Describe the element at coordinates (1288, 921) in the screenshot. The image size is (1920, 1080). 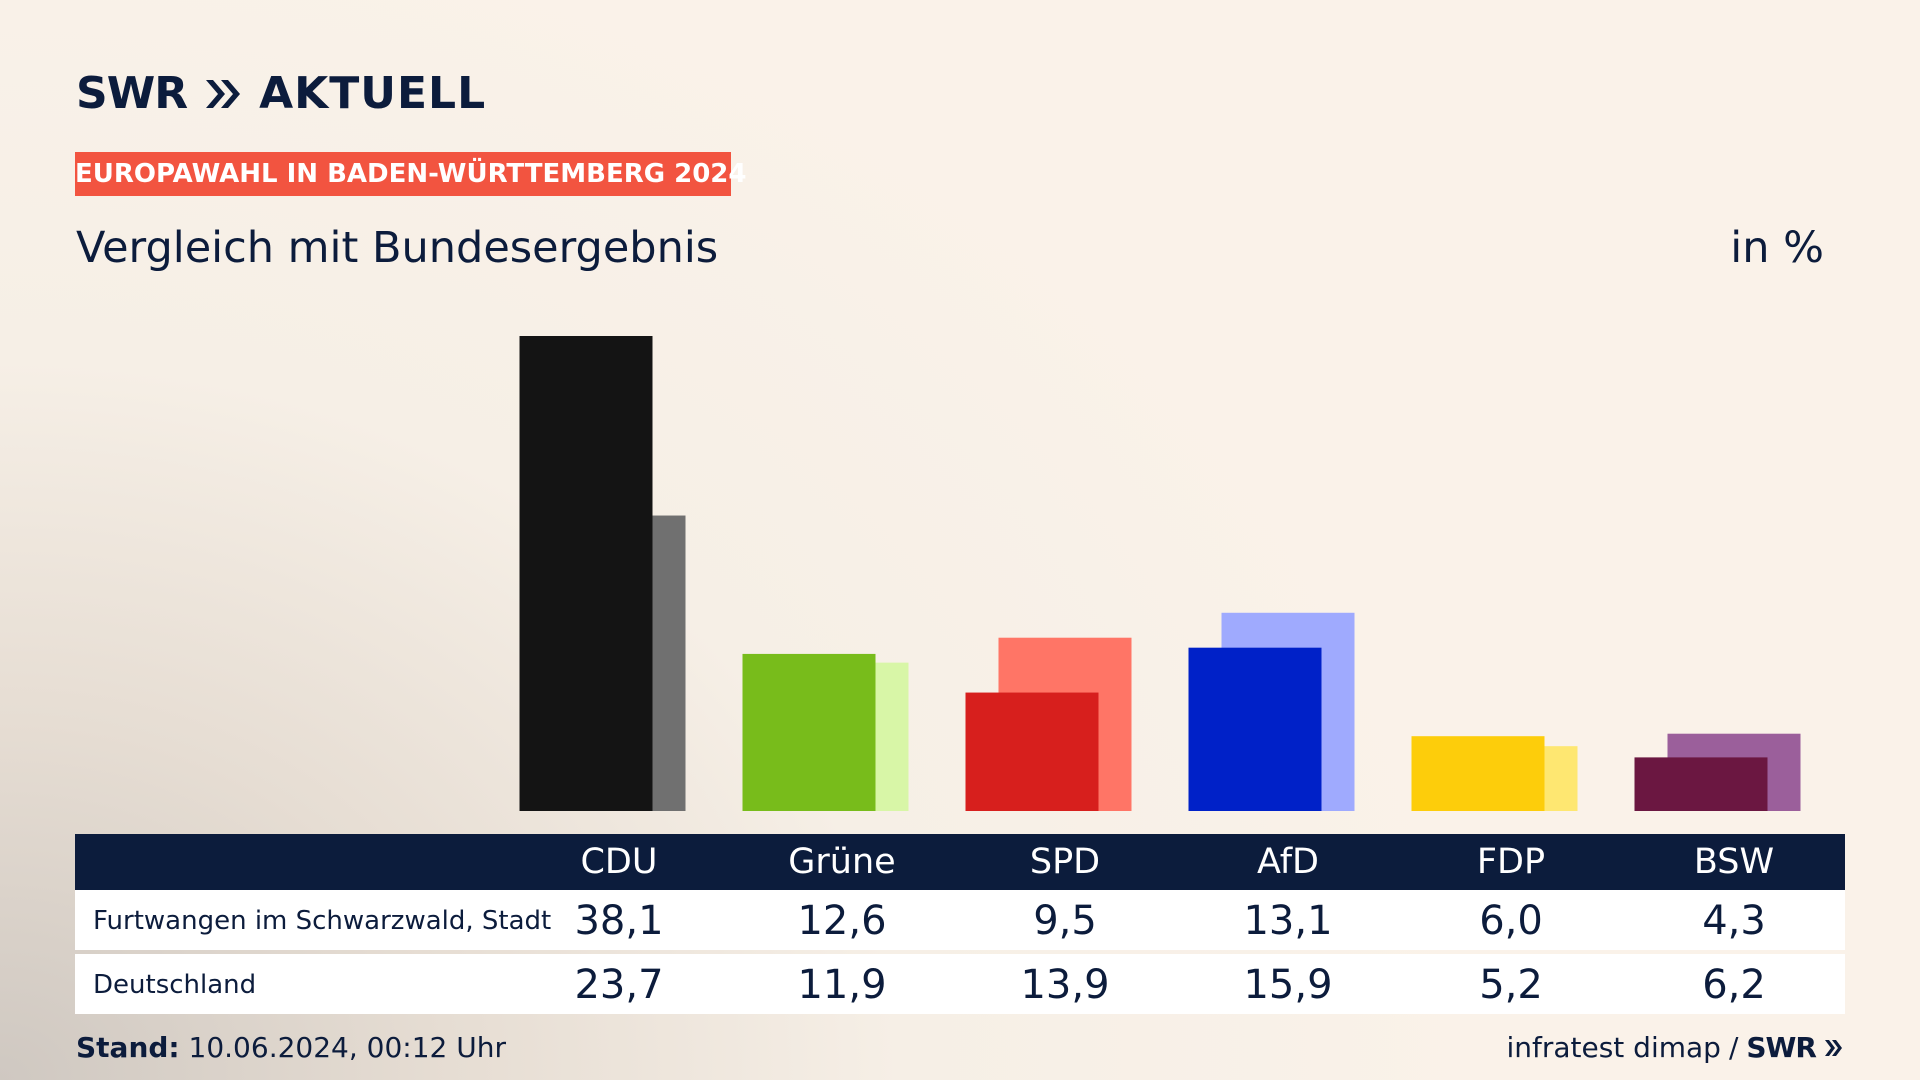
I see `value-afd: 13,1` at that location.